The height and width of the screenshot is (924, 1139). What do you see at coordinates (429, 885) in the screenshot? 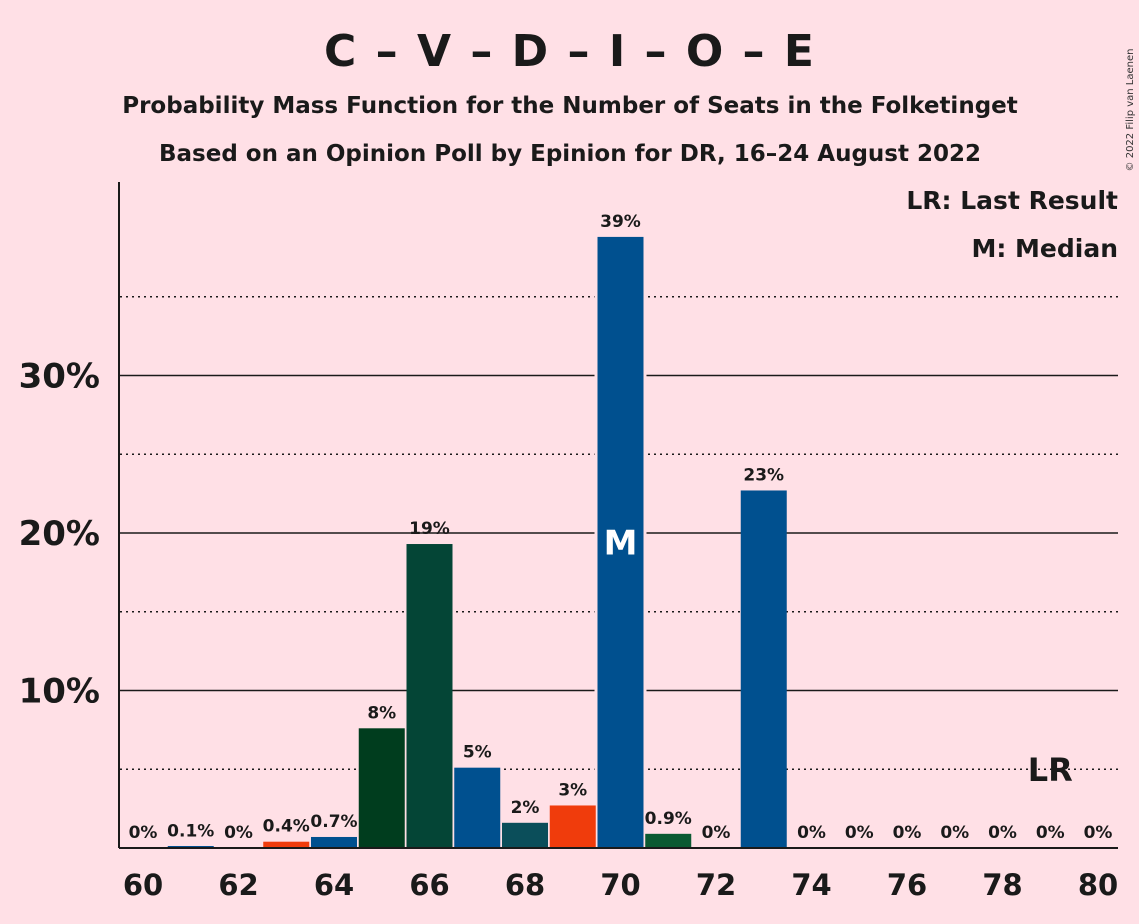
I see `x-tick-label: 66` at bounding box center [429, 885].